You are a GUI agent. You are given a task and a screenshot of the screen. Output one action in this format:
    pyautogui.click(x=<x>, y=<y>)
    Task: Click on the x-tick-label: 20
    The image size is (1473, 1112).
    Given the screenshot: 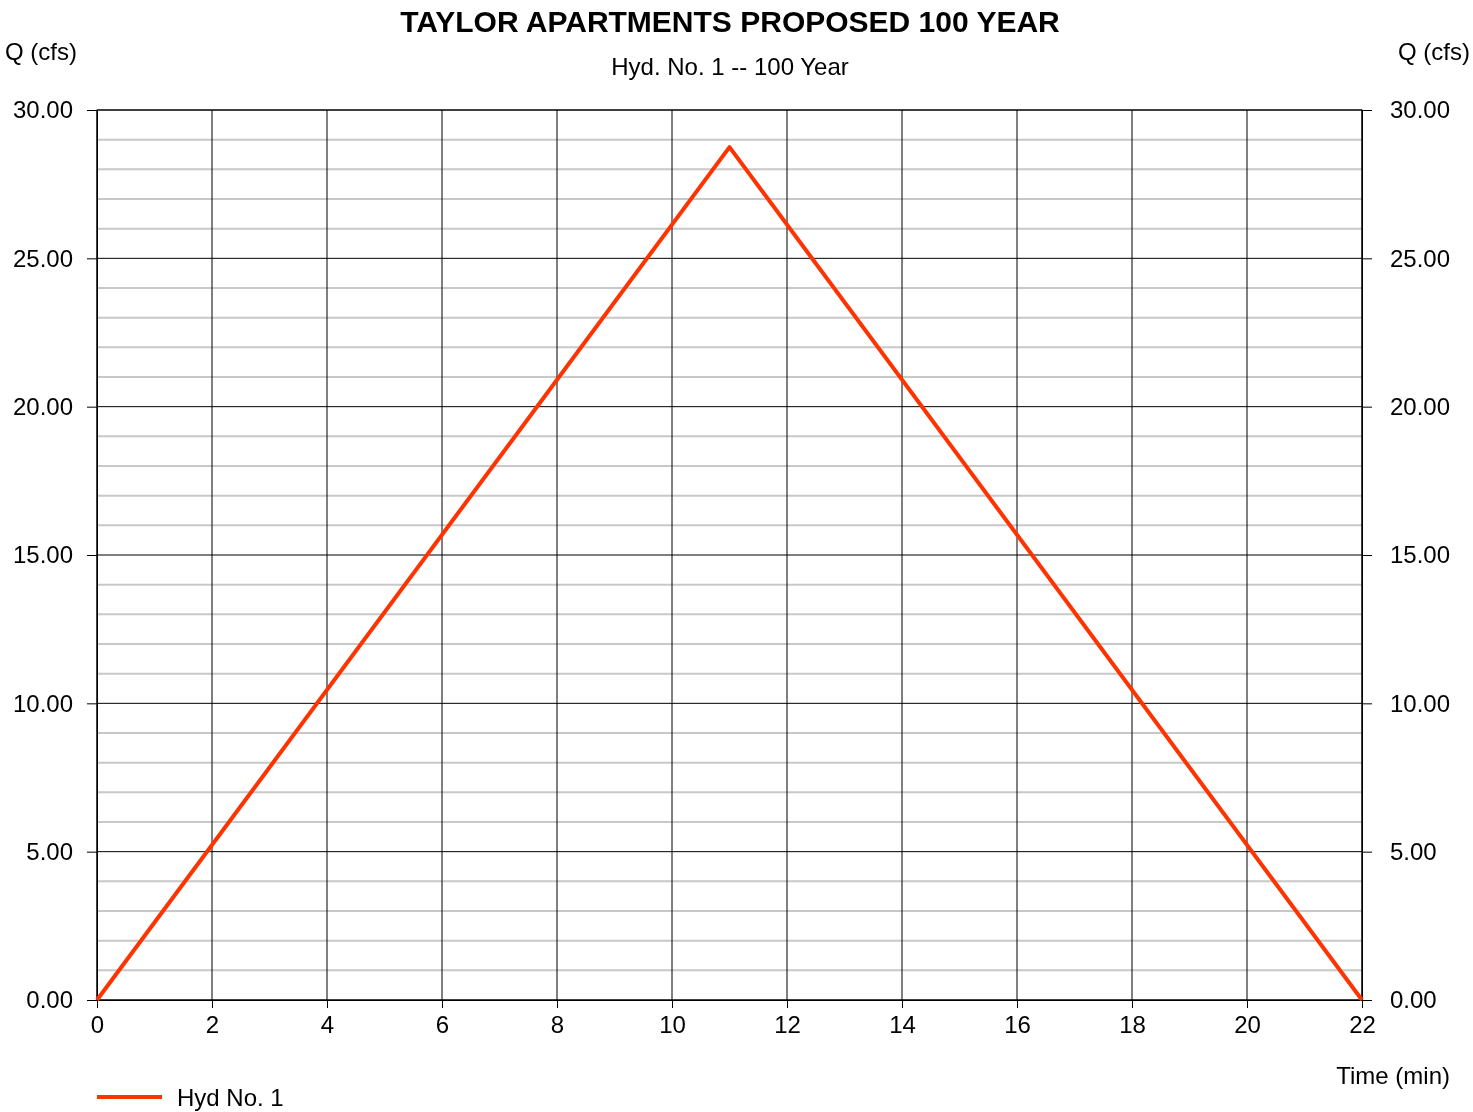 What is the action you would take?
    pyautogui.click(x=1247, y=1025)
    